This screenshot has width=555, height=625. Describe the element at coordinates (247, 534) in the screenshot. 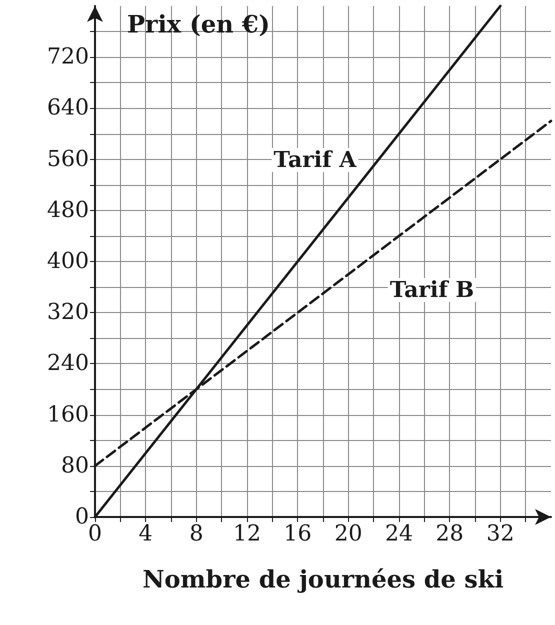

I see `x-tick-label: 12` at that location.